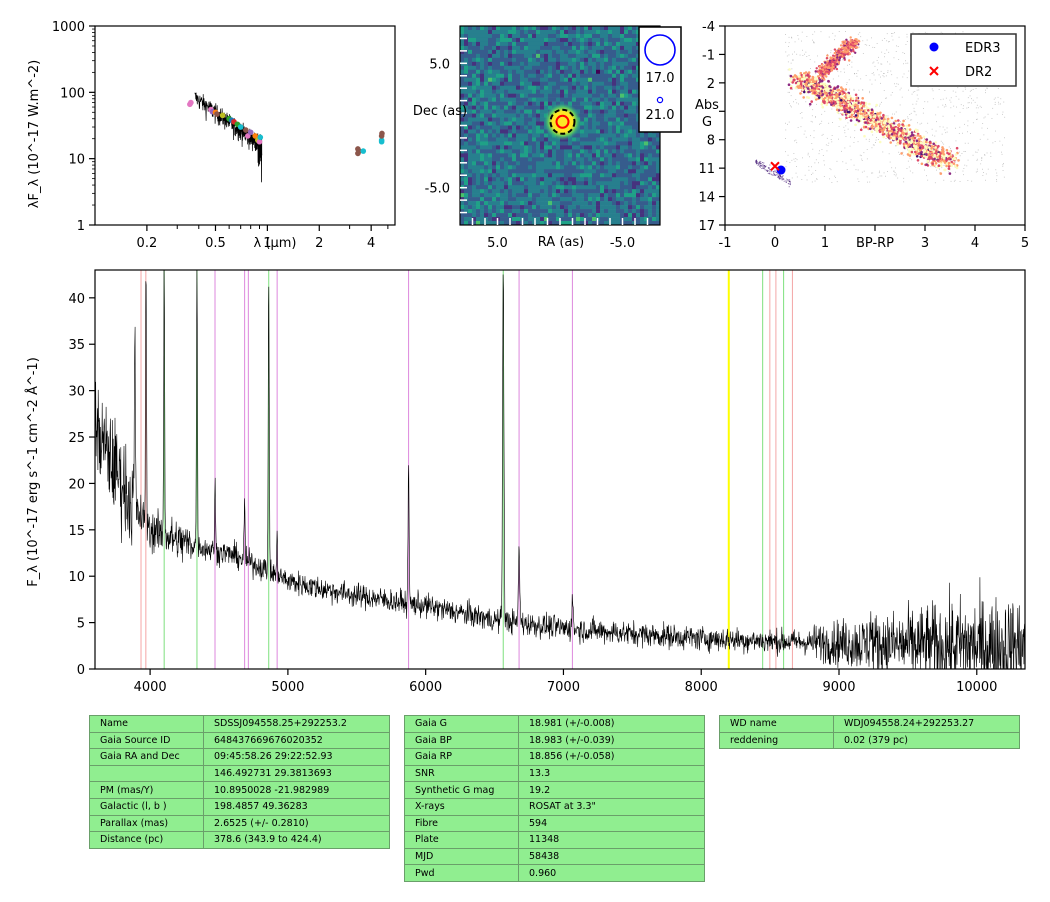  Describe the element at coordinates (725, 243) in the screenshot. I see `hr-x-tick-label: -1` at that location.